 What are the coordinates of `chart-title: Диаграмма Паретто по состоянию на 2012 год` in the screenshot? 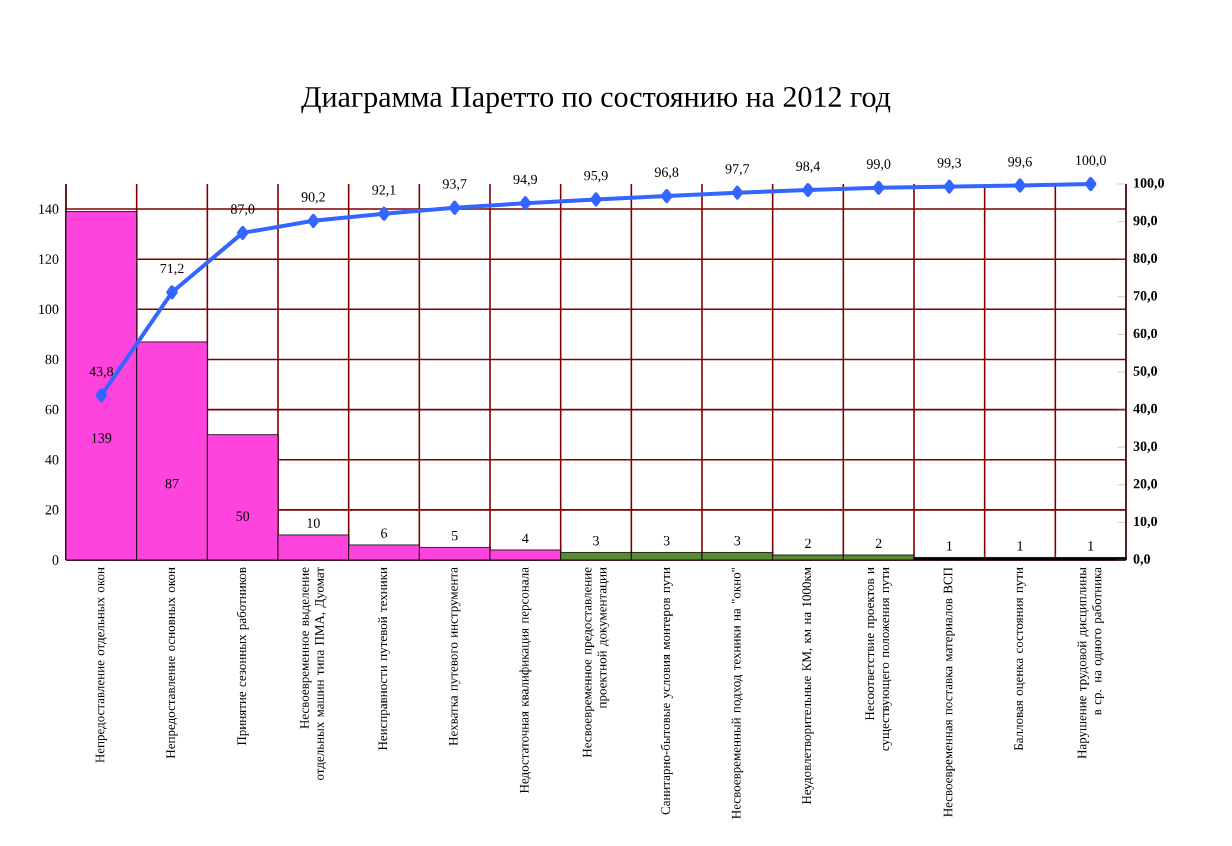 It's located at (596, 100).